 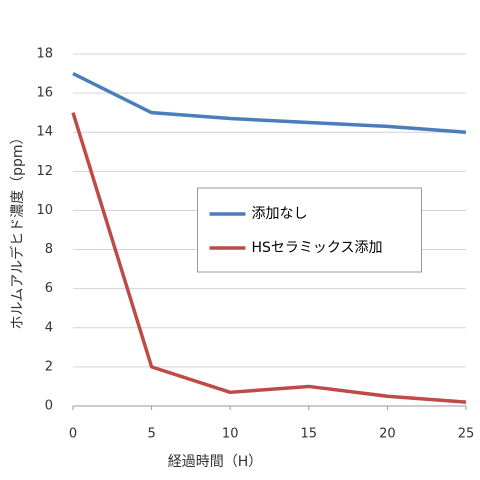 I want to click on x-tick-label: 5, so click(x=151, y=434).